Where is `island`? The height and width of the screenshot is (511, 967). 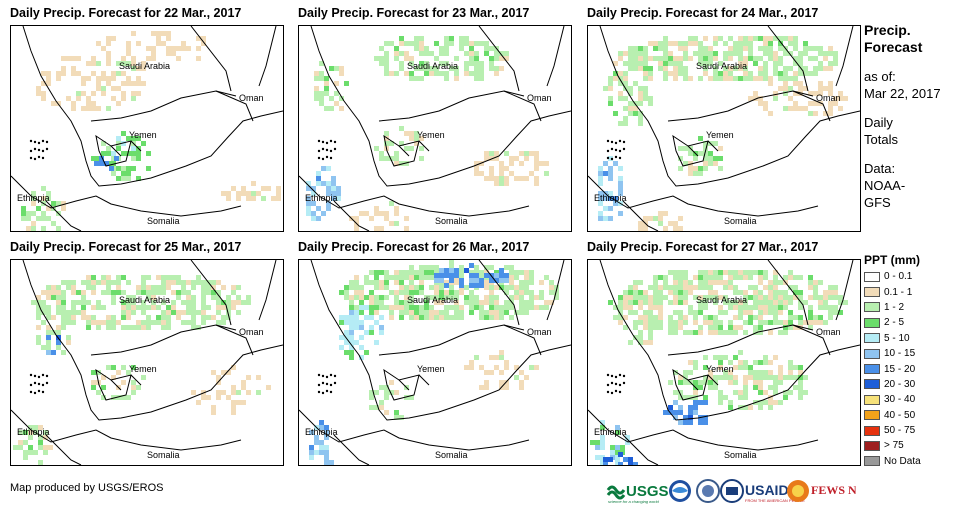
island is located at coordinates (323, 149).